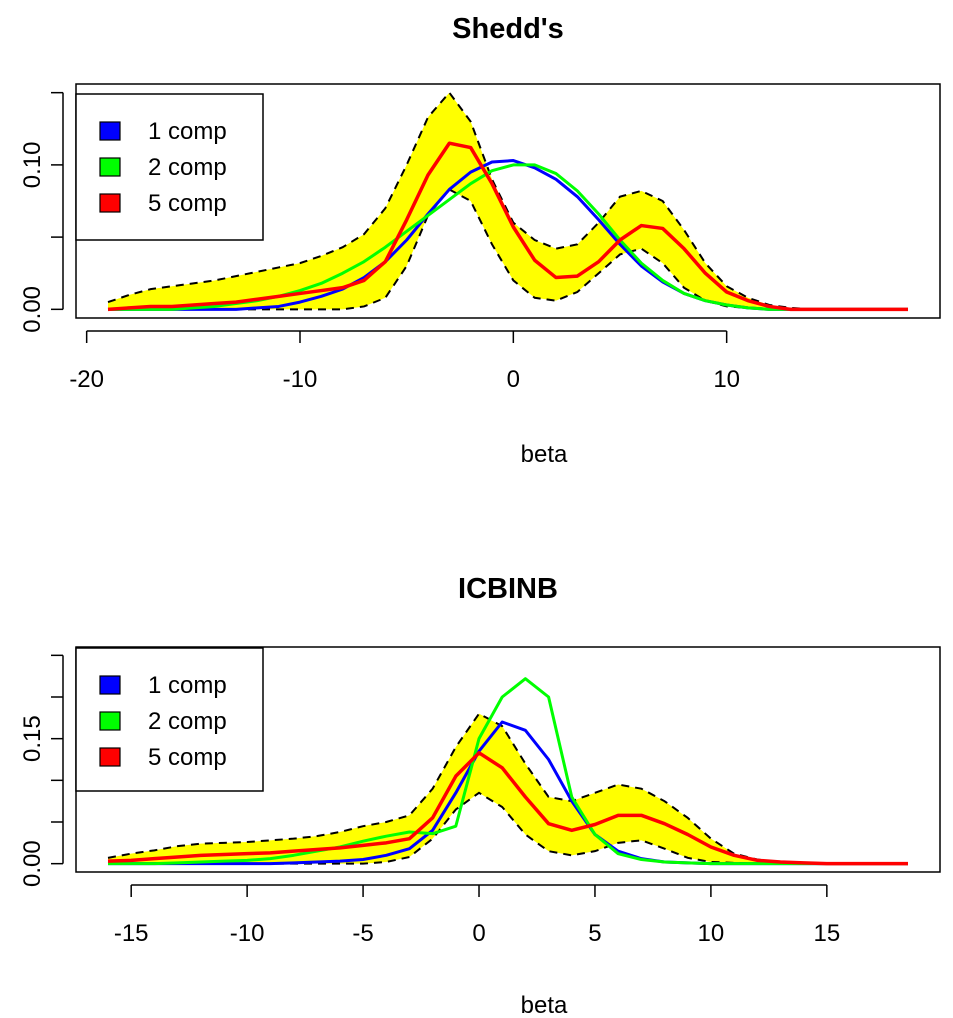 This screenshot has height=1018, width=953. Describe the element at coordinates (594, 933) in the screenshot. I see `x-tick-label: 5` at that location.